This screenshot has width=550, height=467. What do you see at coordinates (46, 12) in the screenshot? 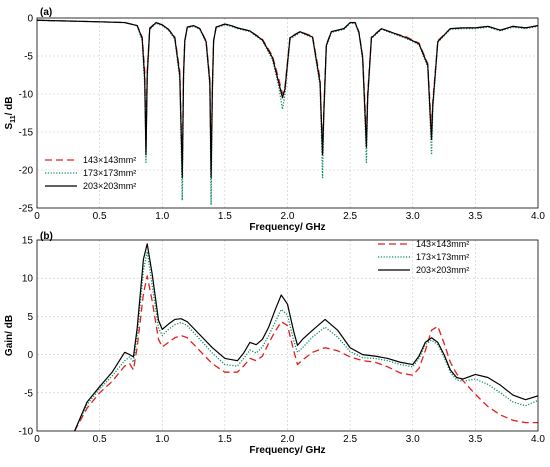
I see `panel-label: (a)` at bounding box center [46, 12].